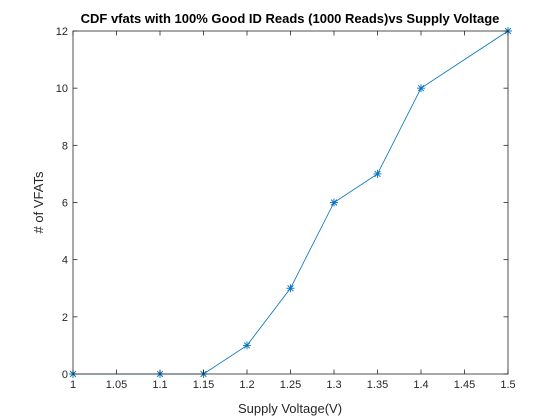 Image resolution: width=560 pixels, height=420 pixels. What do you see at coordinates (65, 318) in the screenshot?
I see `y-tick-label: 2` at bounding box center [65, 318].